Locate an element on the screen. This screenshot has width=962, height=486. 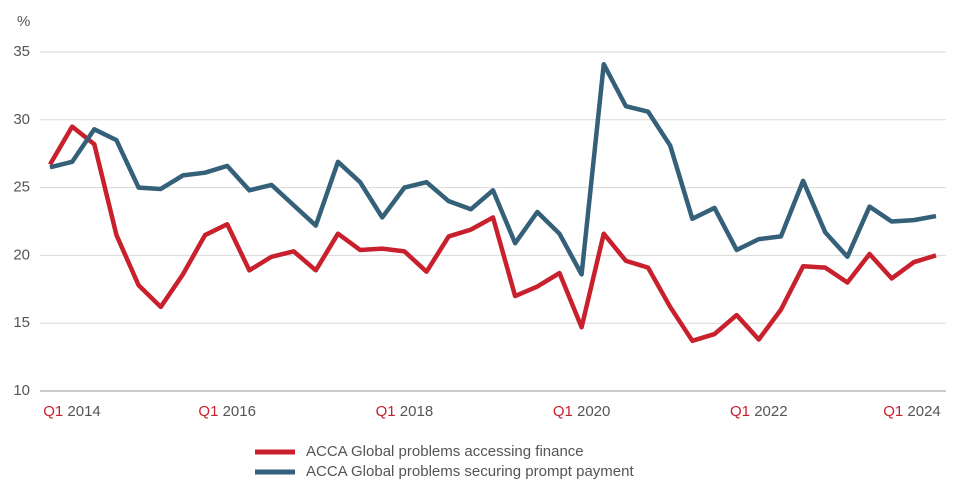
x-tick-label: Q1 2014 is located at coordinates (72, 411).